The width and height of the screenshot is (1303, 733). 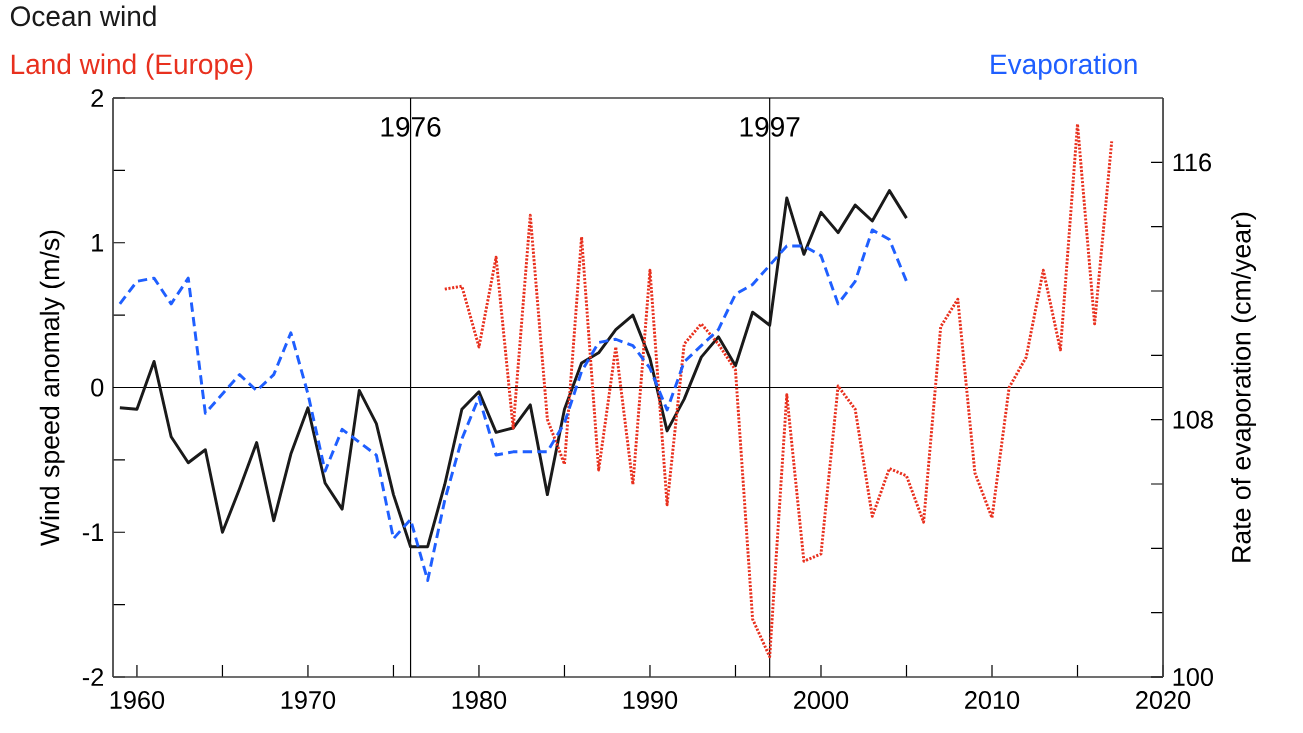 What do you see at coordinates (97, 387) in the screenshot?
I see `y-tick-label: 0` at bounding box center [97, 387].